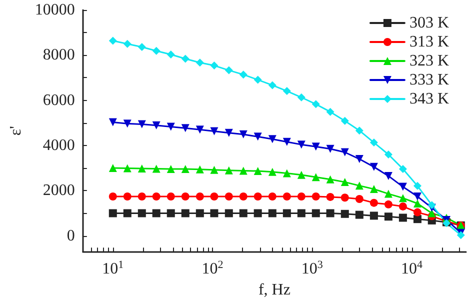 This screenshot has height=303, width=474. I want to click on y-axis-title: ε', so click(16, 131).